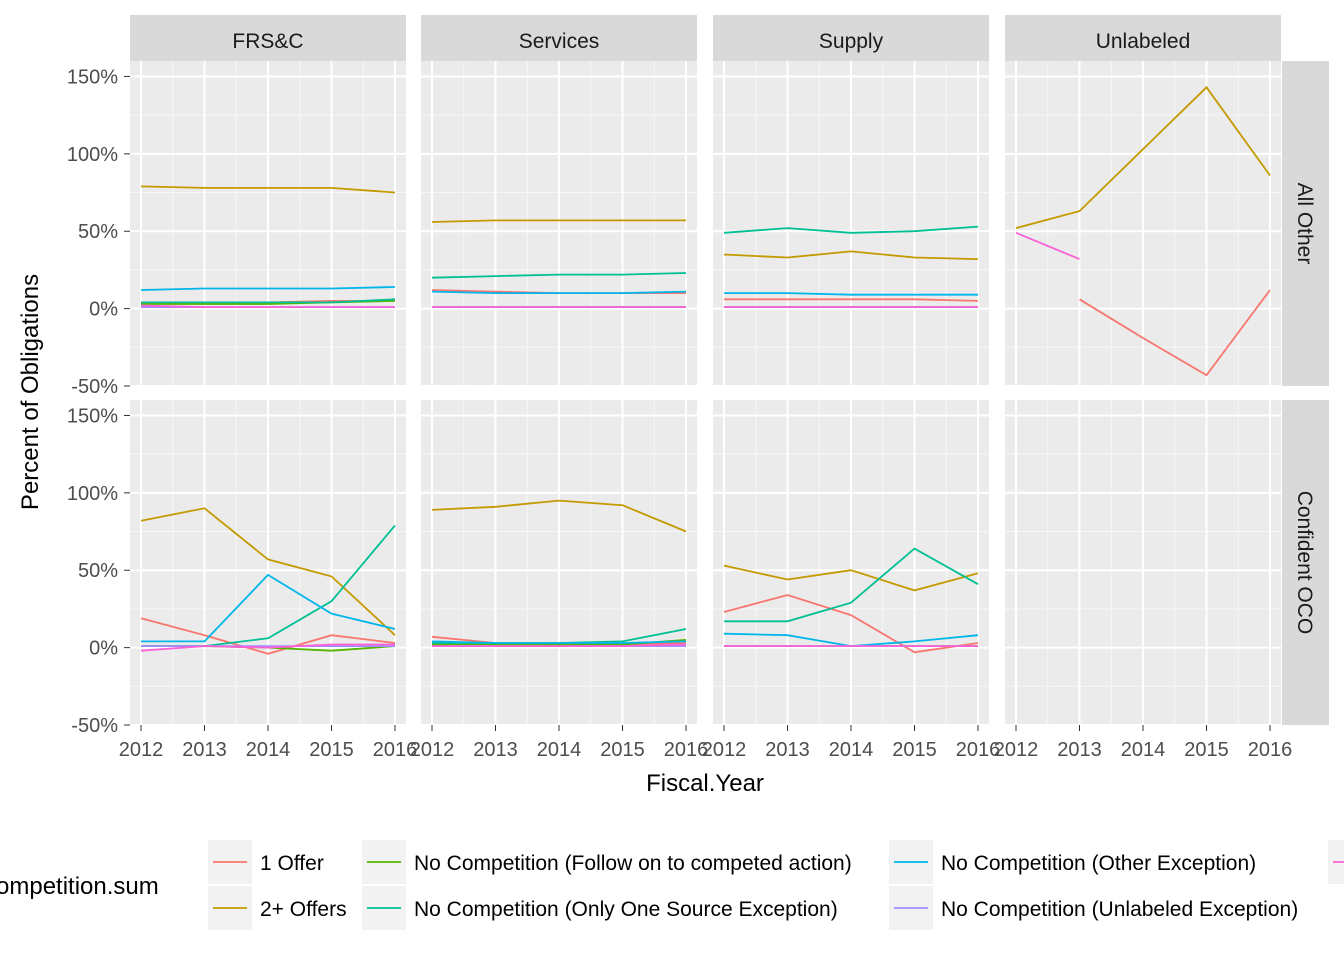 This screenshot has height=960, width=1344. Describe the element at coordinates (705, 783) in the screenshot. I see `x-axis-label: Fiscal.Year` at that location.